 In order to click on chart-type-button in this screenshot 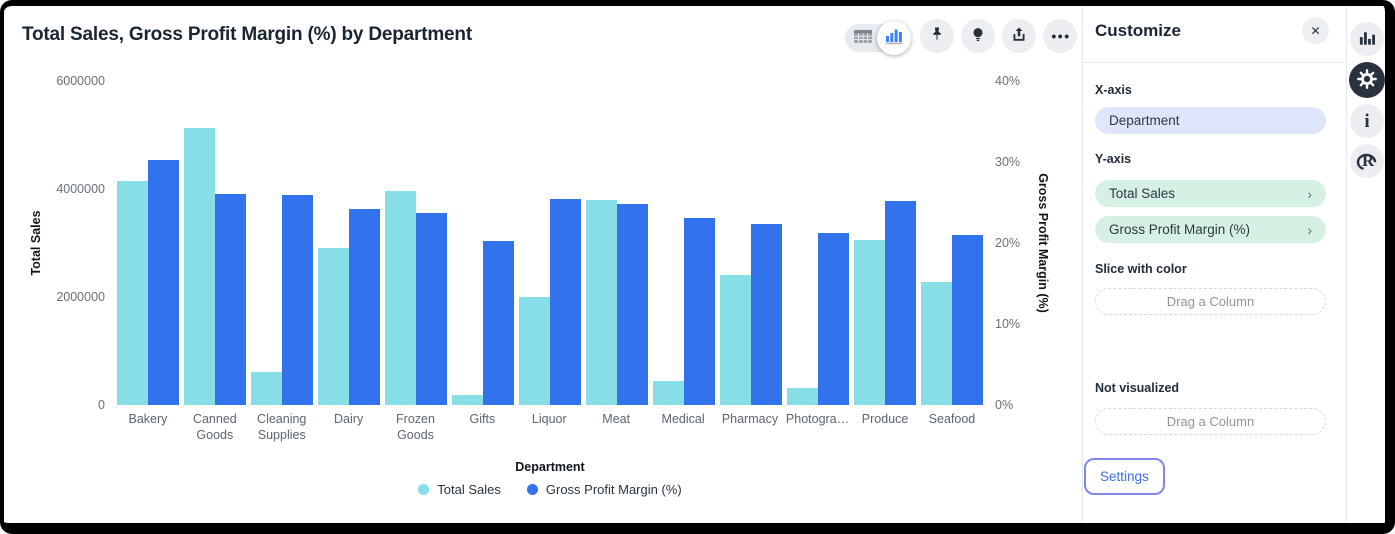, I will do `click(1367, 39)`.